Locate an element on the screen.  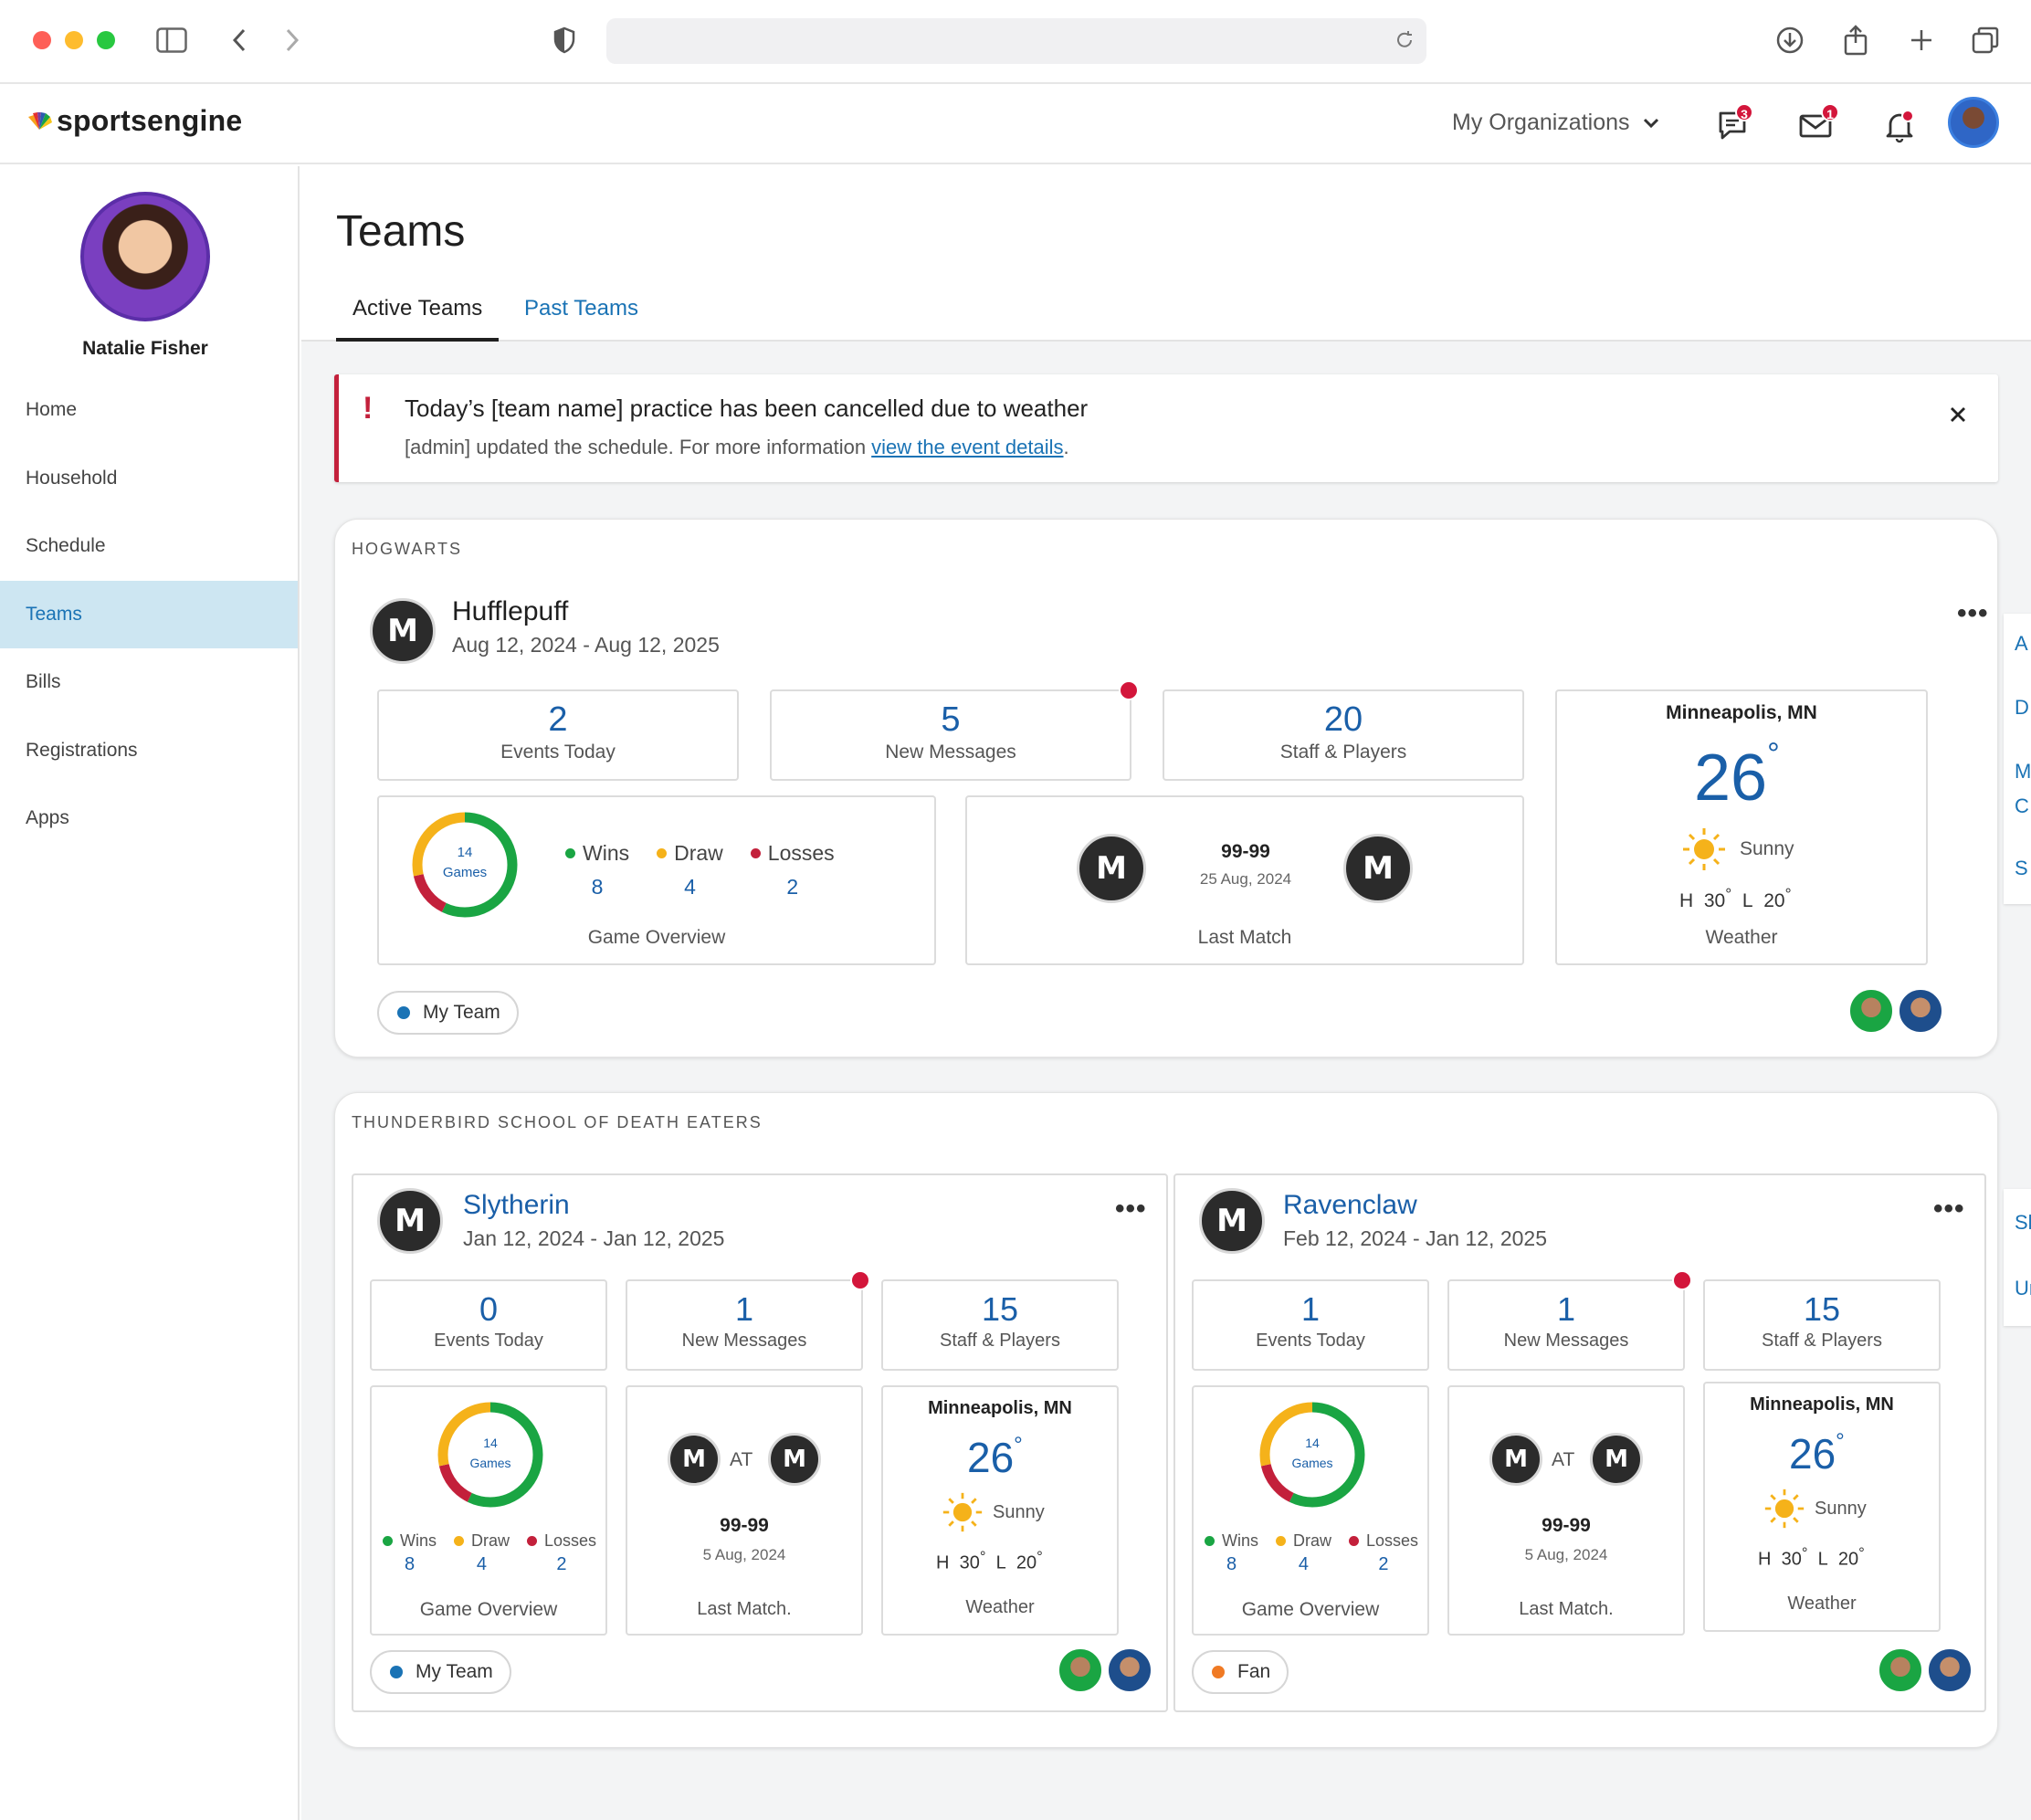
team-name-link: Ravenclaw is located at coordinates (1350, 1205).